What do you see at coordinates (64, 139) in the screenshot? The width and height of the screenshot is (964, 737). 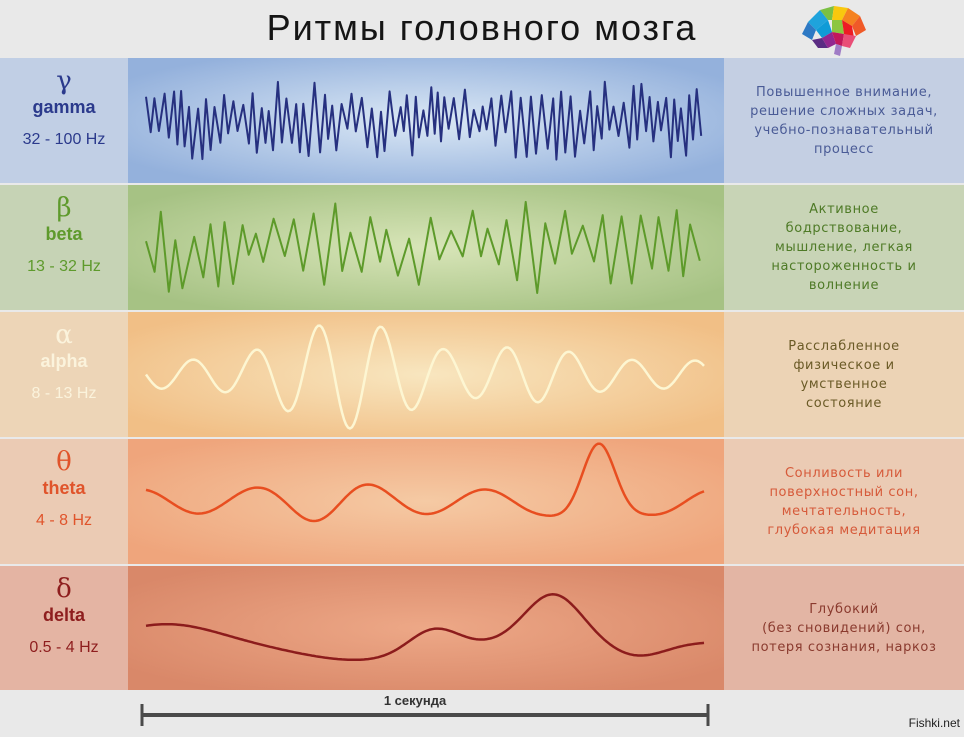 I see `frequency-range: 32 - 100 Hz` at bounding box center [64, 139].